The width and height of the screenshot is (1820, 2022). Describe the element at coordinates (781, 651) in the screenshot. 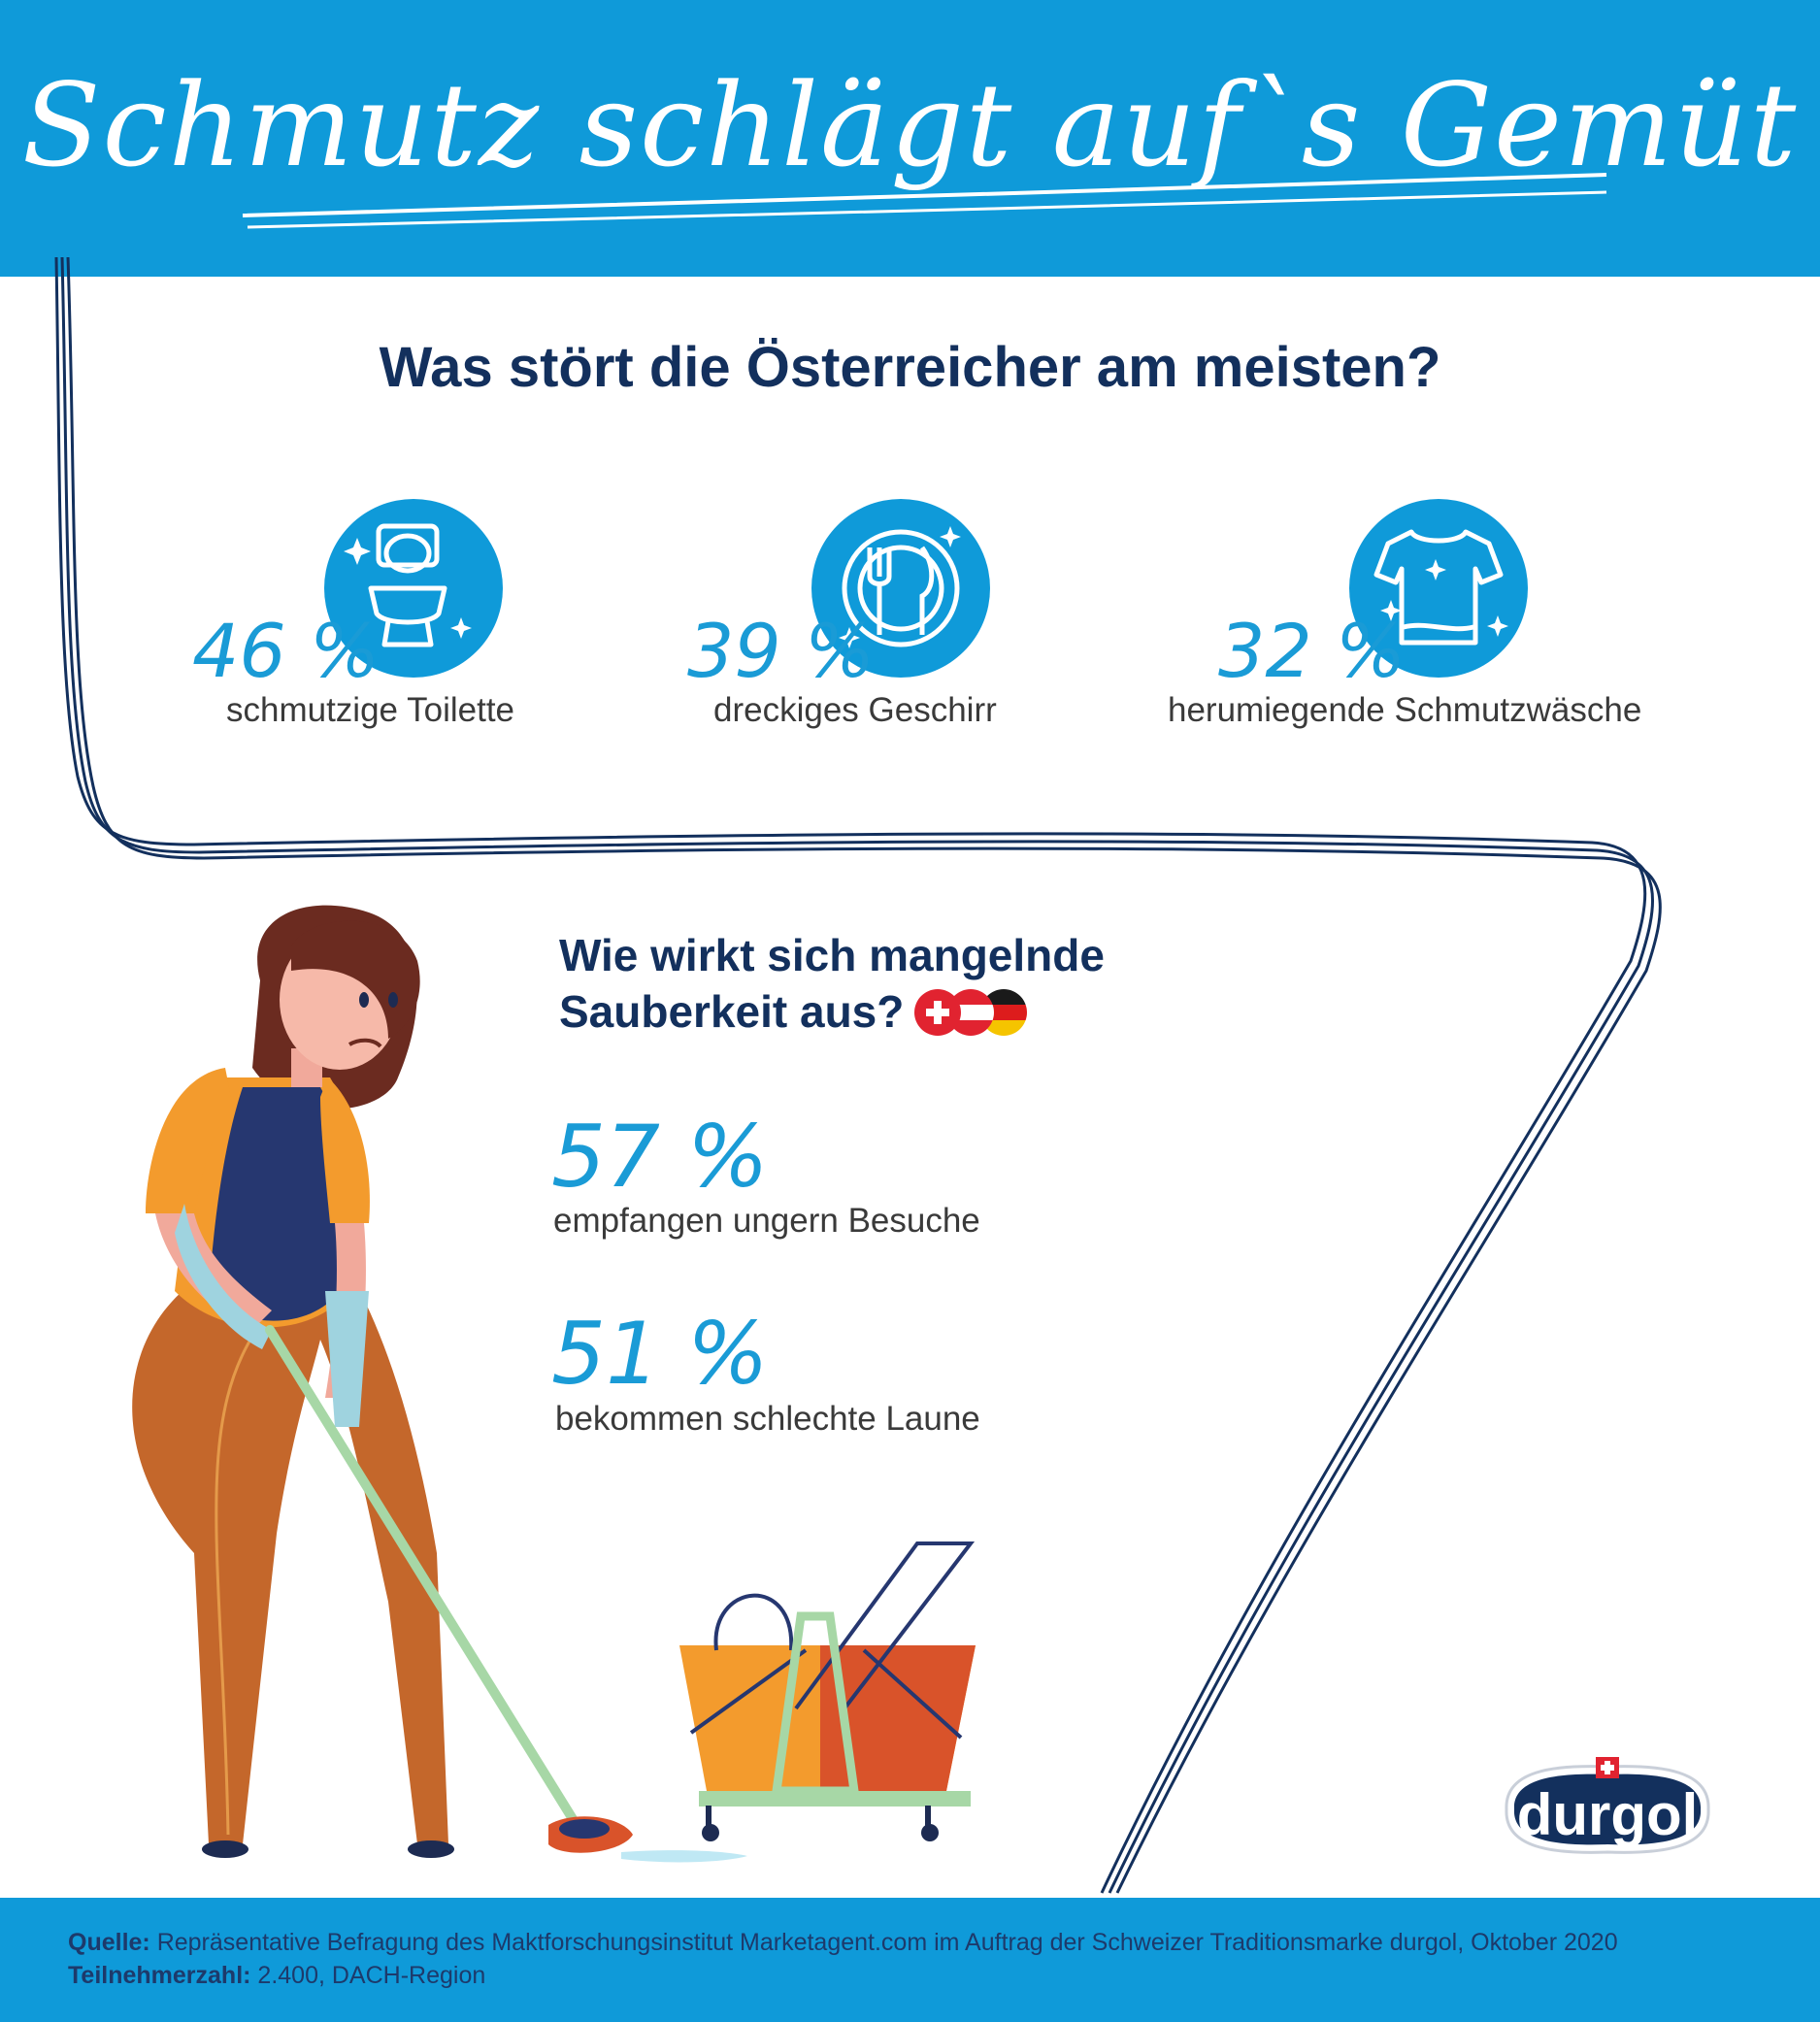

I see `stat-percentage-2: 39 %` at that location.